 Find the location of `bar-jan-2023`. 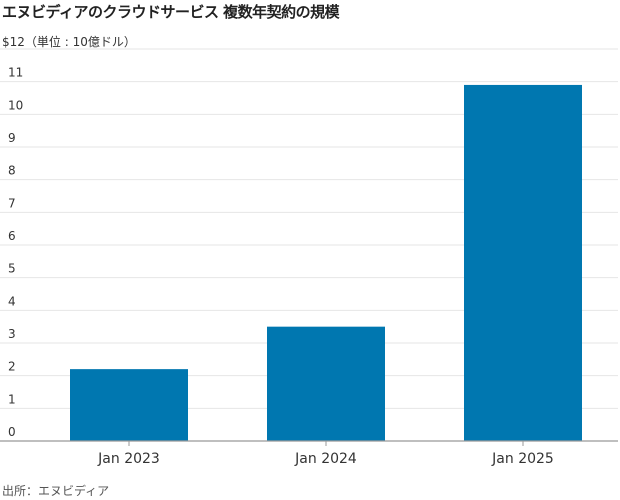

bar-jan-2023 is located at coordinates (129, 405).